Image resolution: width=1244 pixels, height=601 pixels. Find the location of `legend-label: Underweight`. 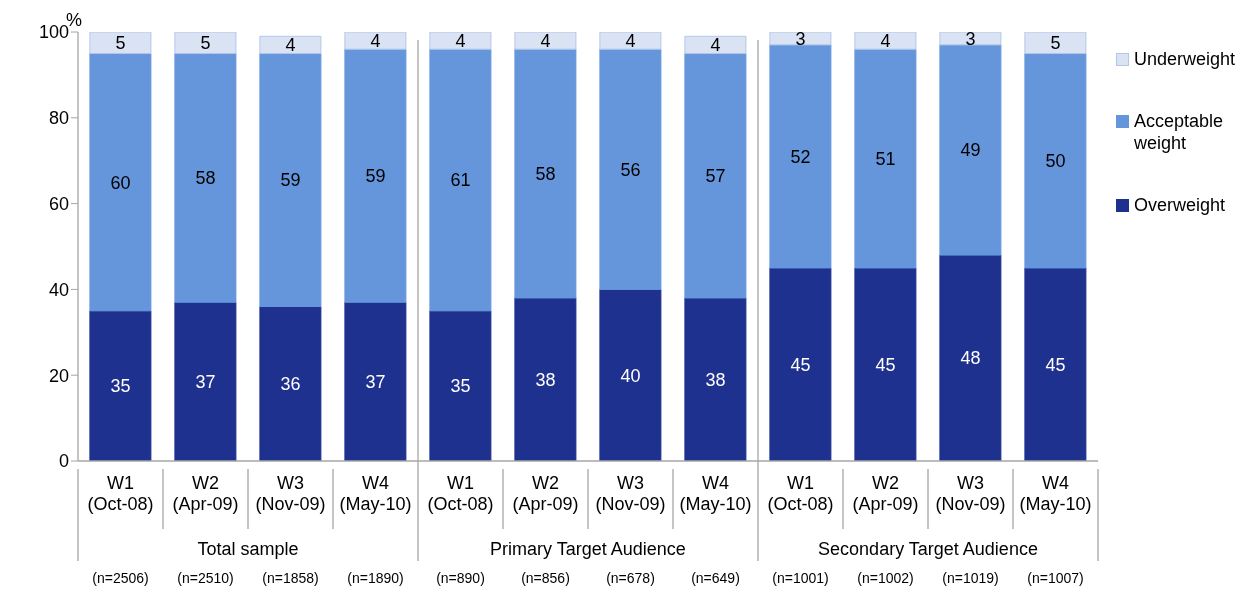

legend-label: Underweight is located at coordinates (1185, 59).